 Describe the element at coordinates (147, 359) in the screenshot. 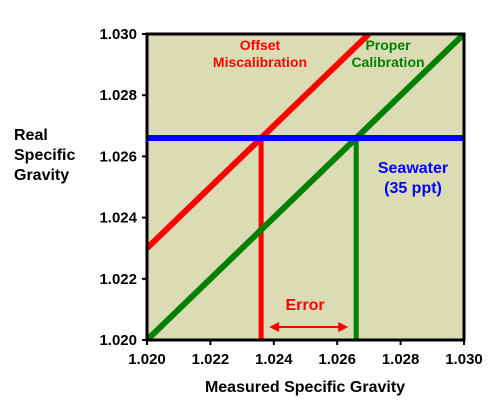

I see `x-tick-label: 1.020` at that location.